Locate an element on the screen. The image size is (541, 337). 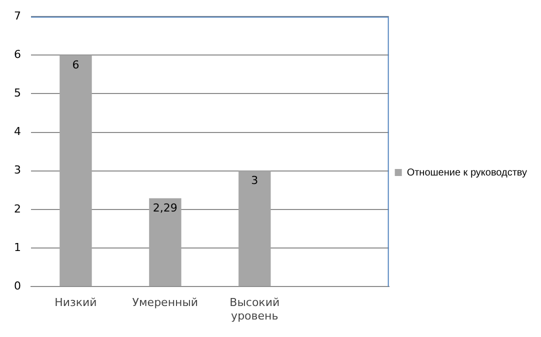
y-tick-label: 0 is located at coordinates (17, 285).